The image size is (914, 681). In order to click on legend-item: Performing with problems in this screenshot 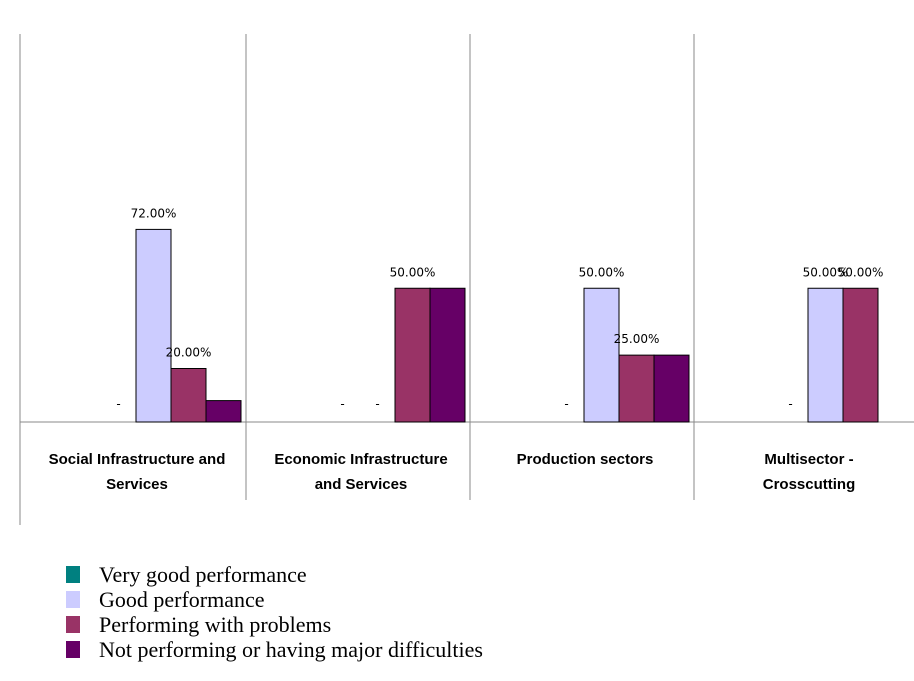, I will do `click(274, 624)`.